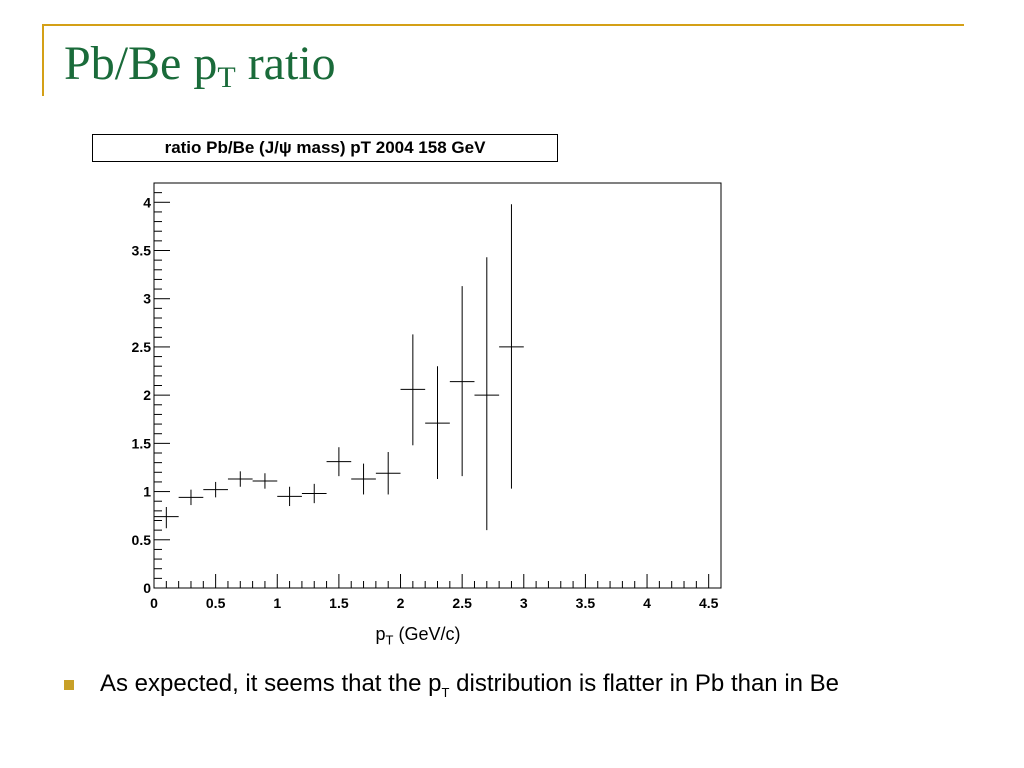  Describe the element at coordinates (418, 636) in the screenshot. I see `x-axis-title: pT (GeV/c)` at that location.